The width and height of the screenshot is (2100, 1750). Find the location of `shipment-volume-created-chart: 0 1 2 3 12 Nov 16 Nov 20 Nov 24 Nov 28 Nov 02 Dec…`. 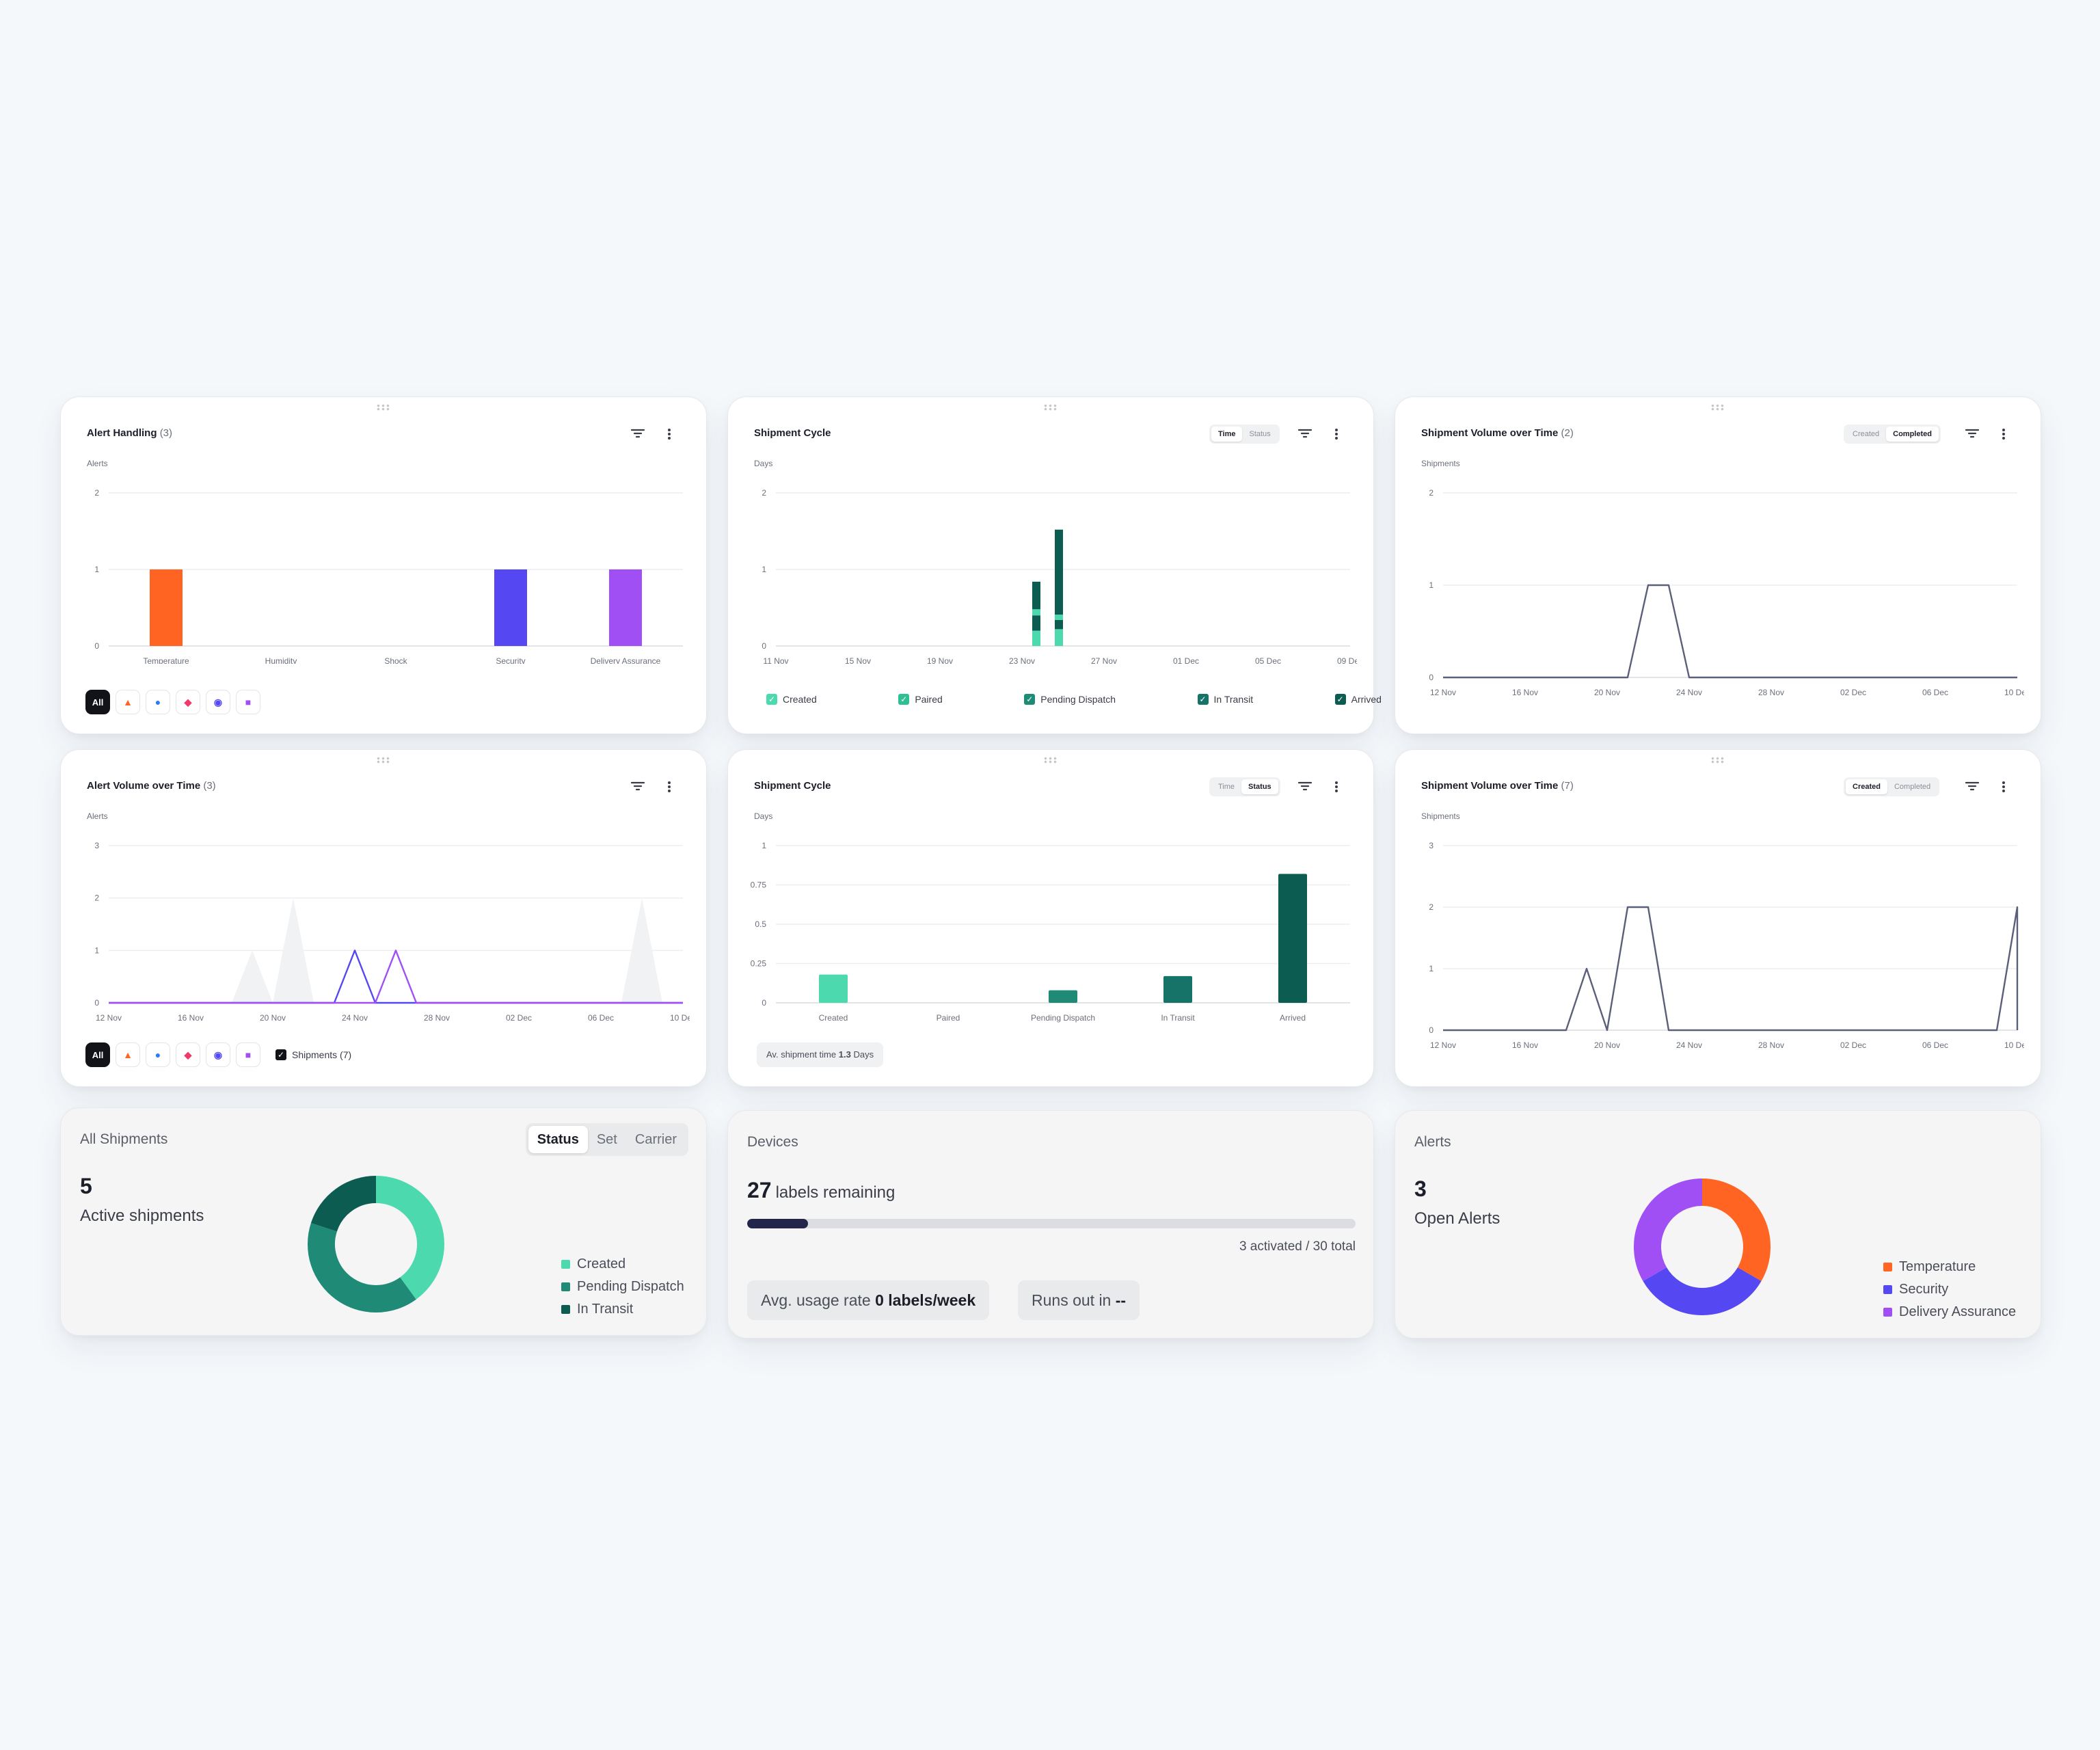

shipment-volume-created-chart: 0 1 2 3 12 Nov 16 Nov 20 Nov 24 Nov 28 Nov 02 Dec… is located at coordinates (1727, 945).